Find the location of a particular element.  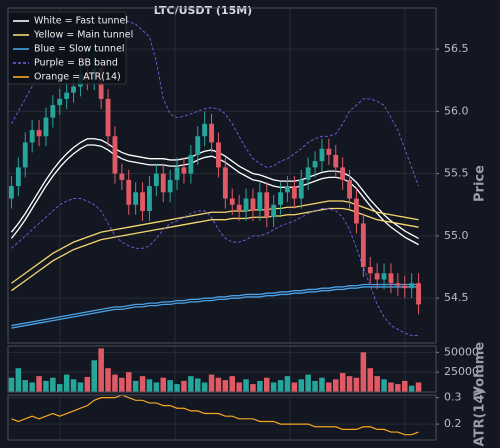

y-tick-label: 54.5 is located at coordinates (456, 297).